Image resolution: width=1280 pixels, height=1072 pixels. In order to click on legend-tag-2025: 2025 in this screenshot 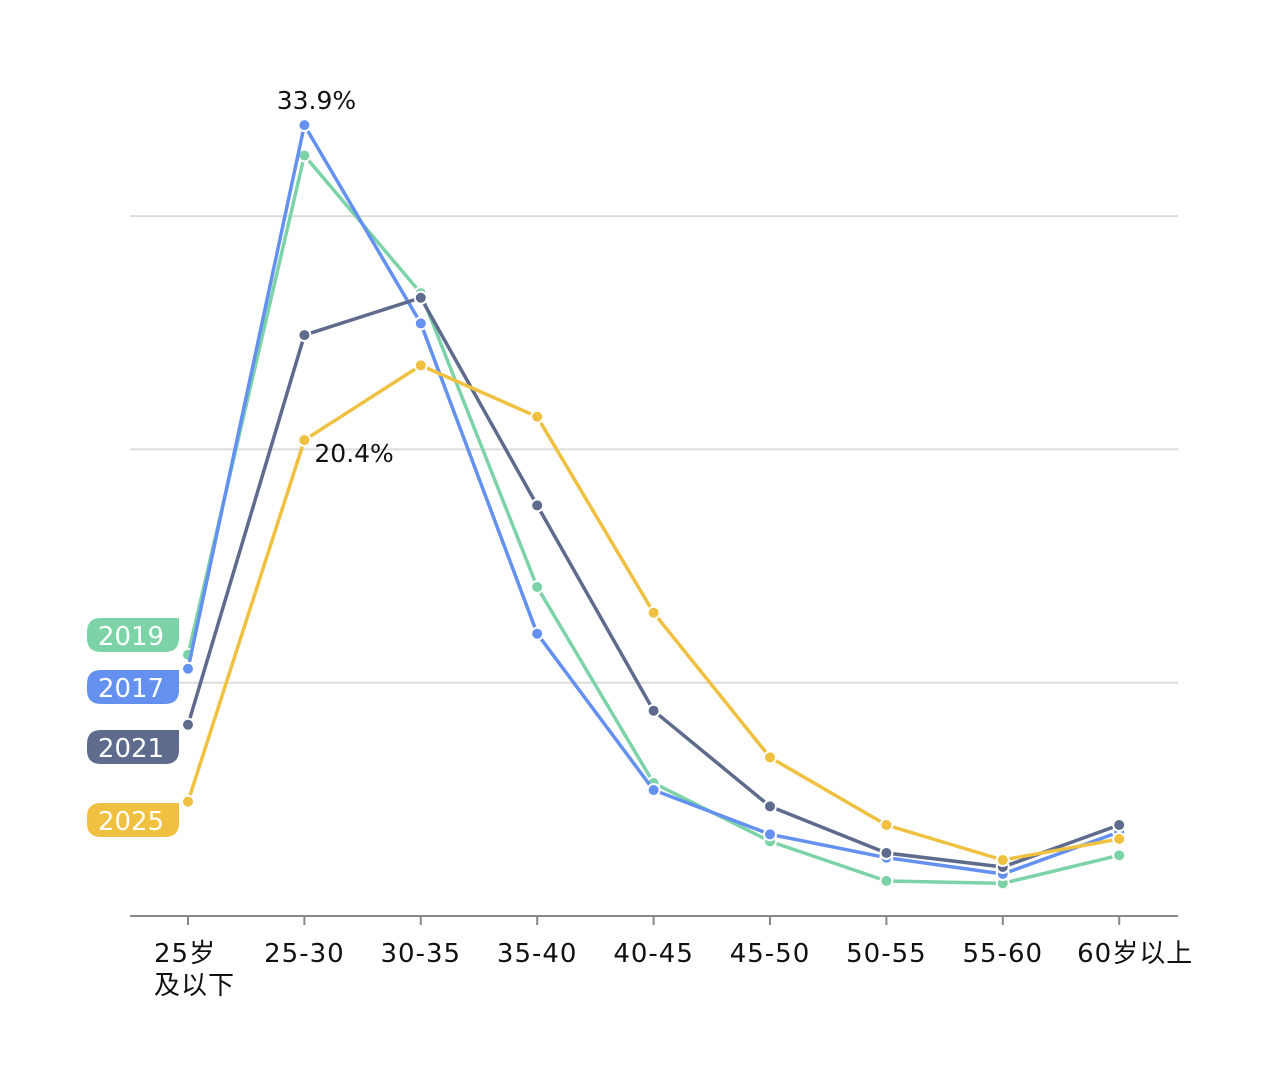, I will do `click(133, 820)`.